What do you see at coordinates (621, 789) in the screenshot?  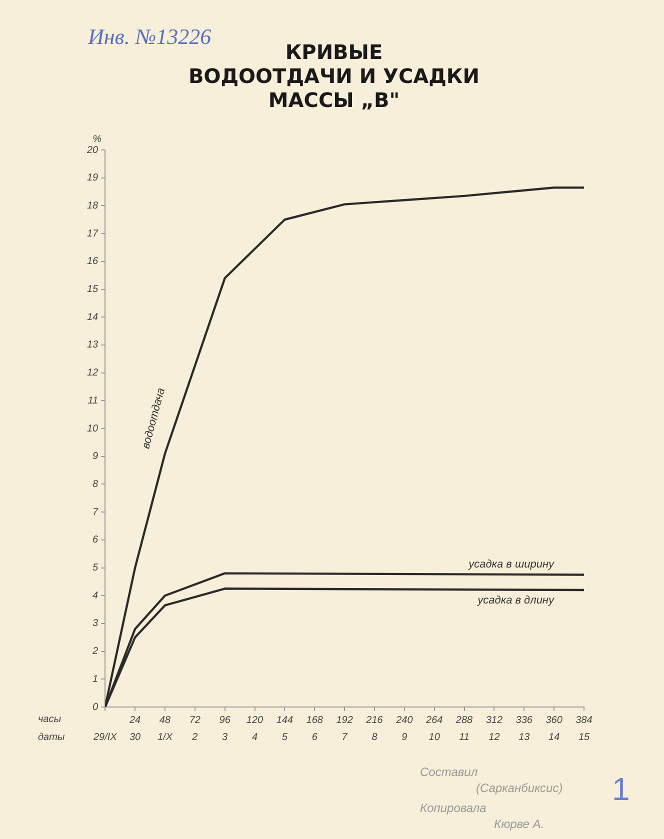 I see `text: 1` at bounding box center [621, 789].